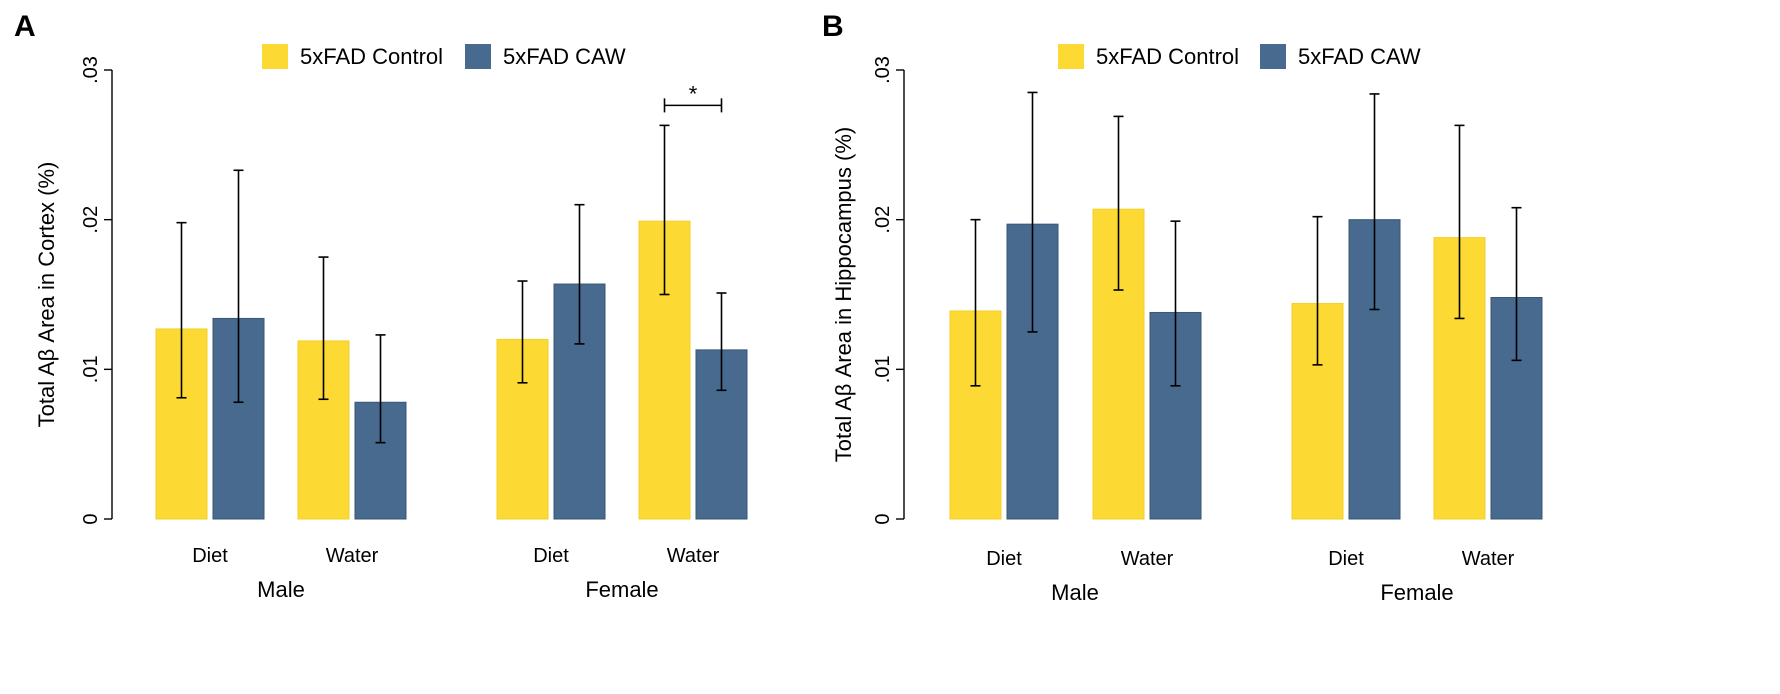 The image size is (1780, 694). What do you see at coordinates (833, 26) in the screenshot?
I see `panel-label: B` at bounding box center [833, 26].